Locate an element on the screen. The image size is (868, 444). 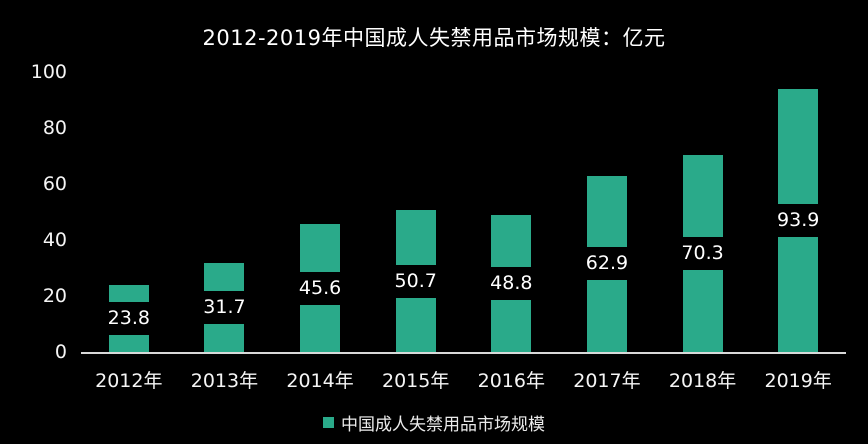
bar-value-label: 93.9 is located at coordinates (798, 221).